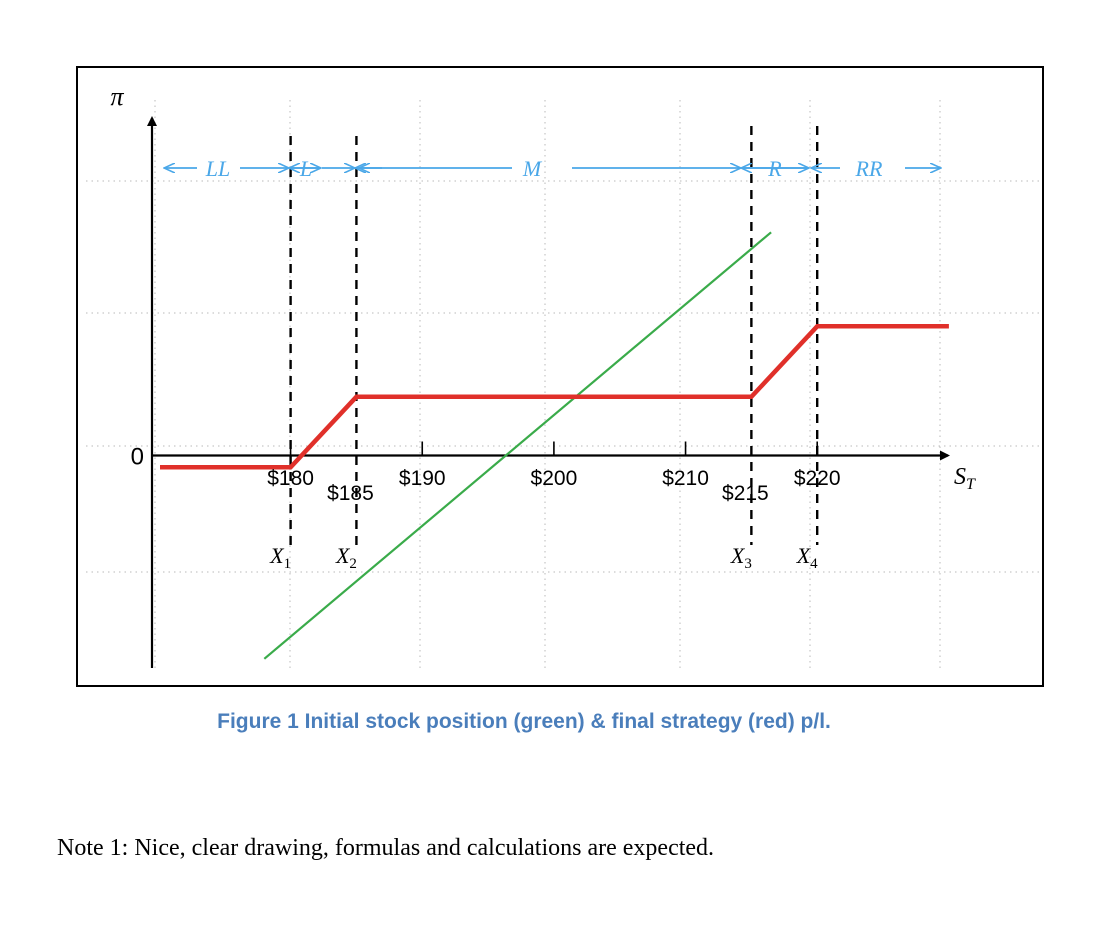 The width and height of the screenshot is (1100, 948). What do you see at coordinates (117, 96) in the screenshot?
I see `y-axis-label: π` at bounding box center [117, 96].